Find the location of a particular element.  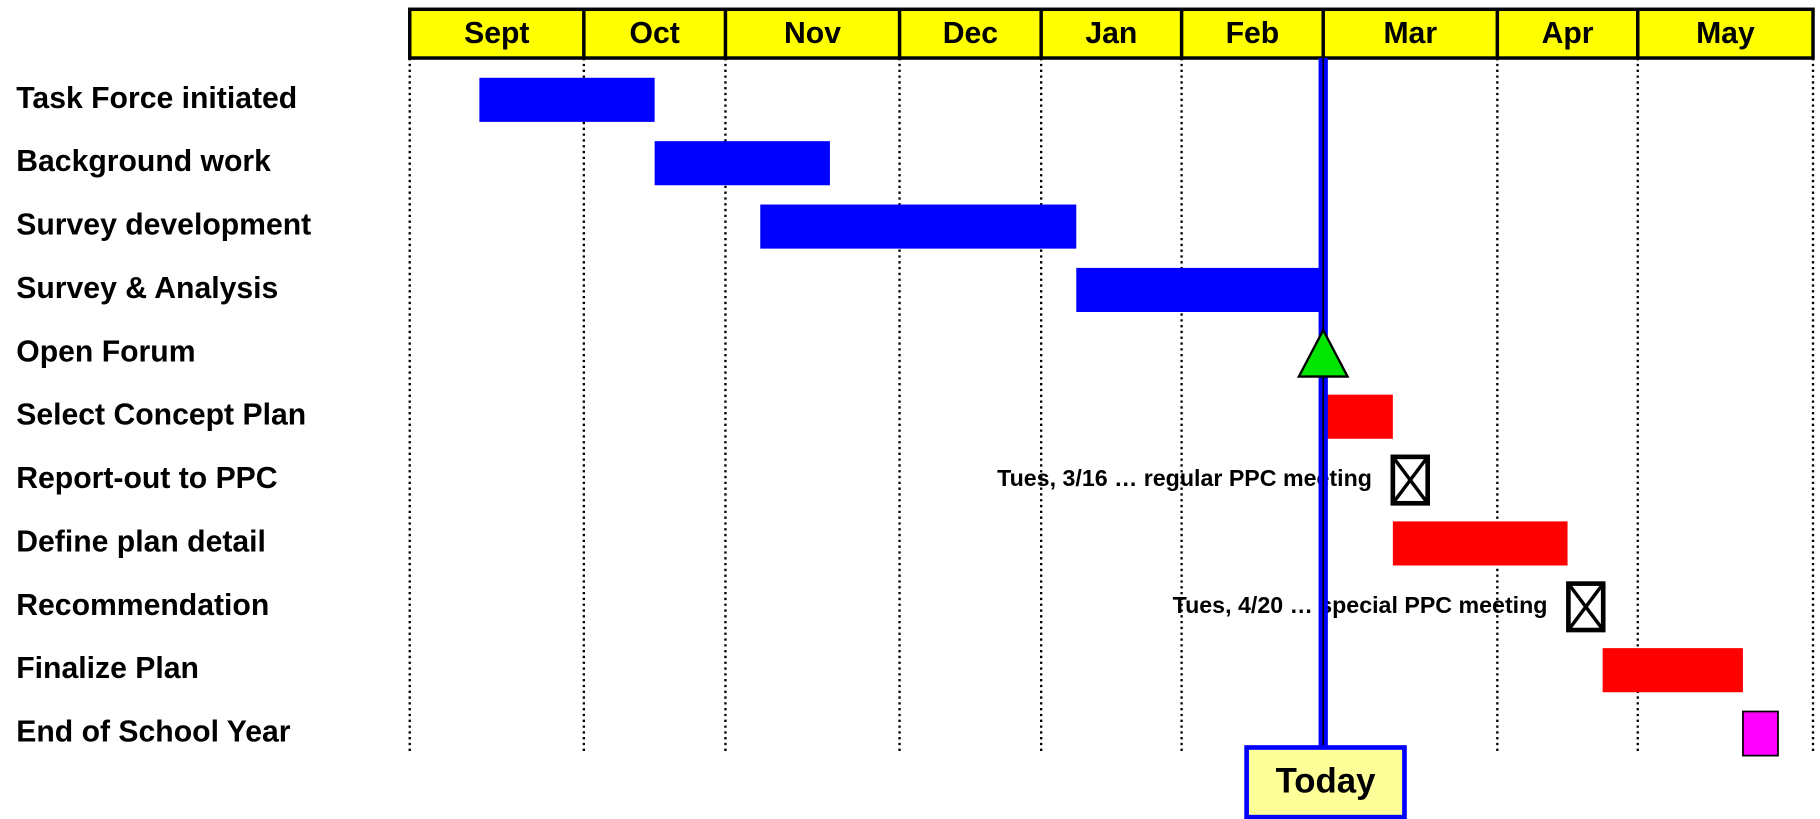

task-label: Select Concept Plan is located at coordinates (161, 415).